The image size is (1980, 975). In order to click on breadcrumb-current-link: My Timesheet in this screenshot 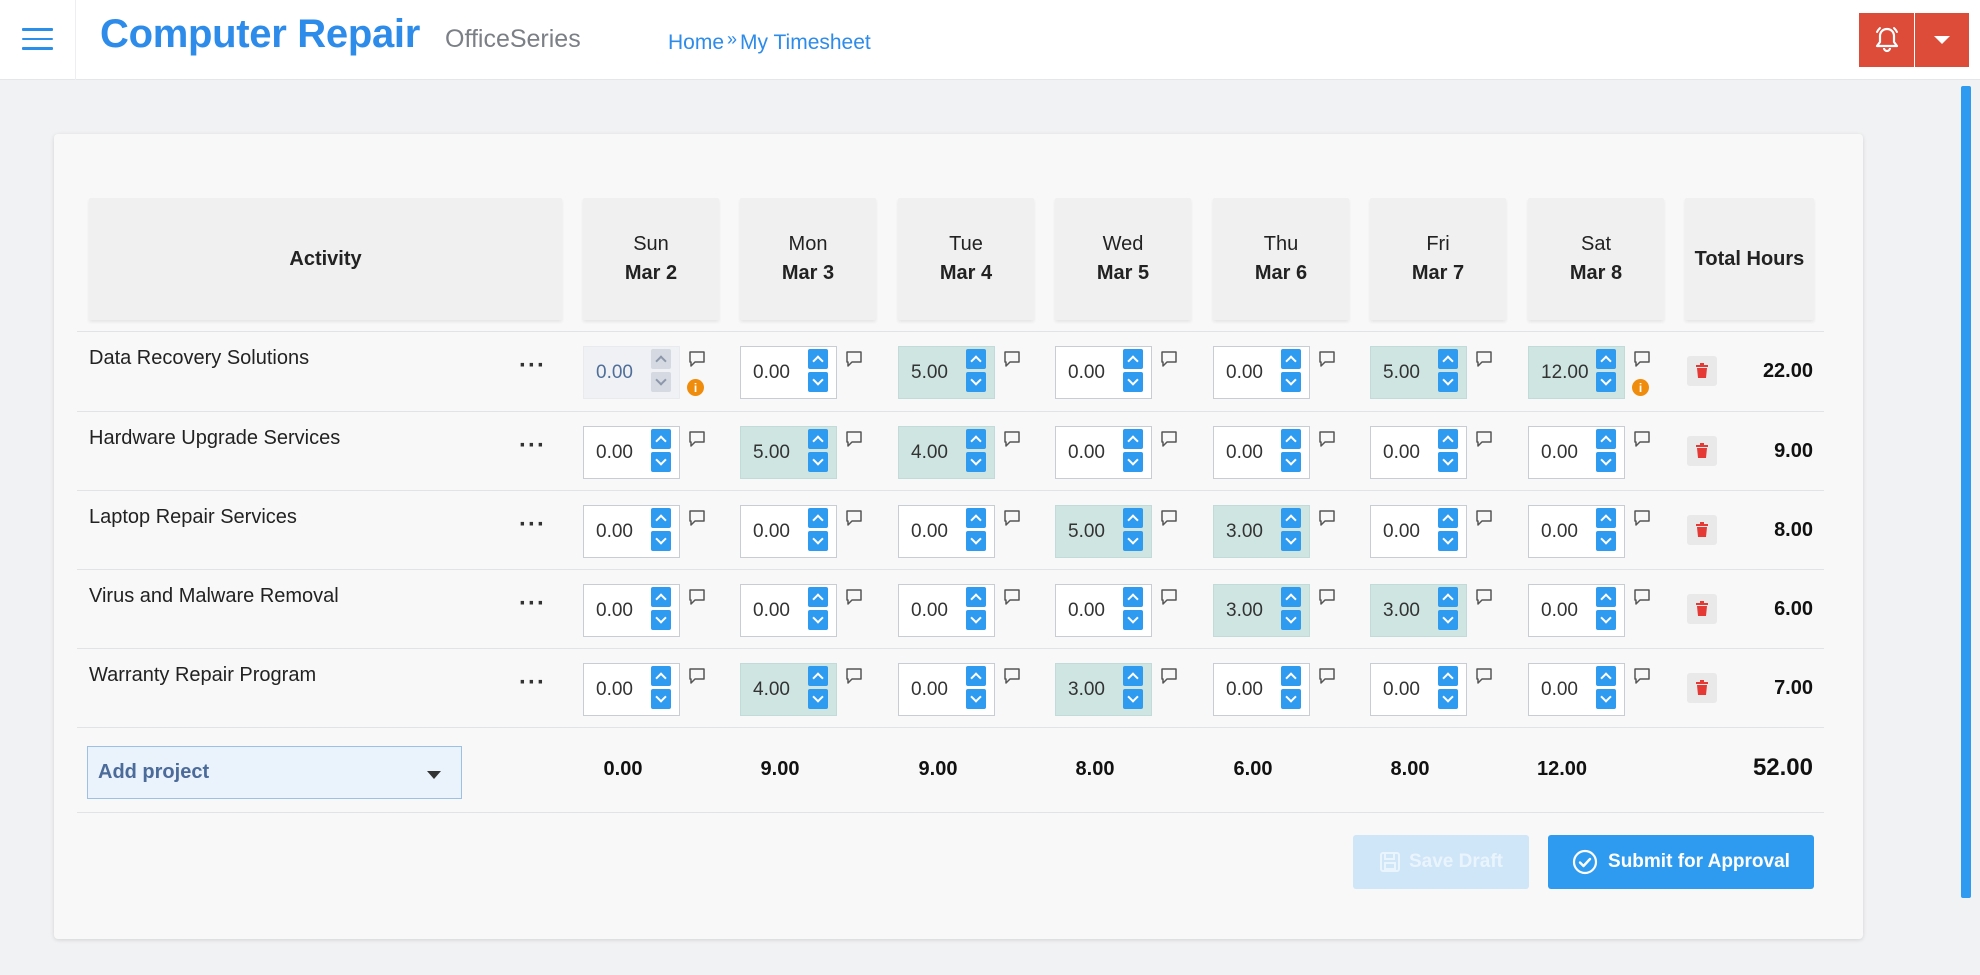, I will do `click(805, 42)`.